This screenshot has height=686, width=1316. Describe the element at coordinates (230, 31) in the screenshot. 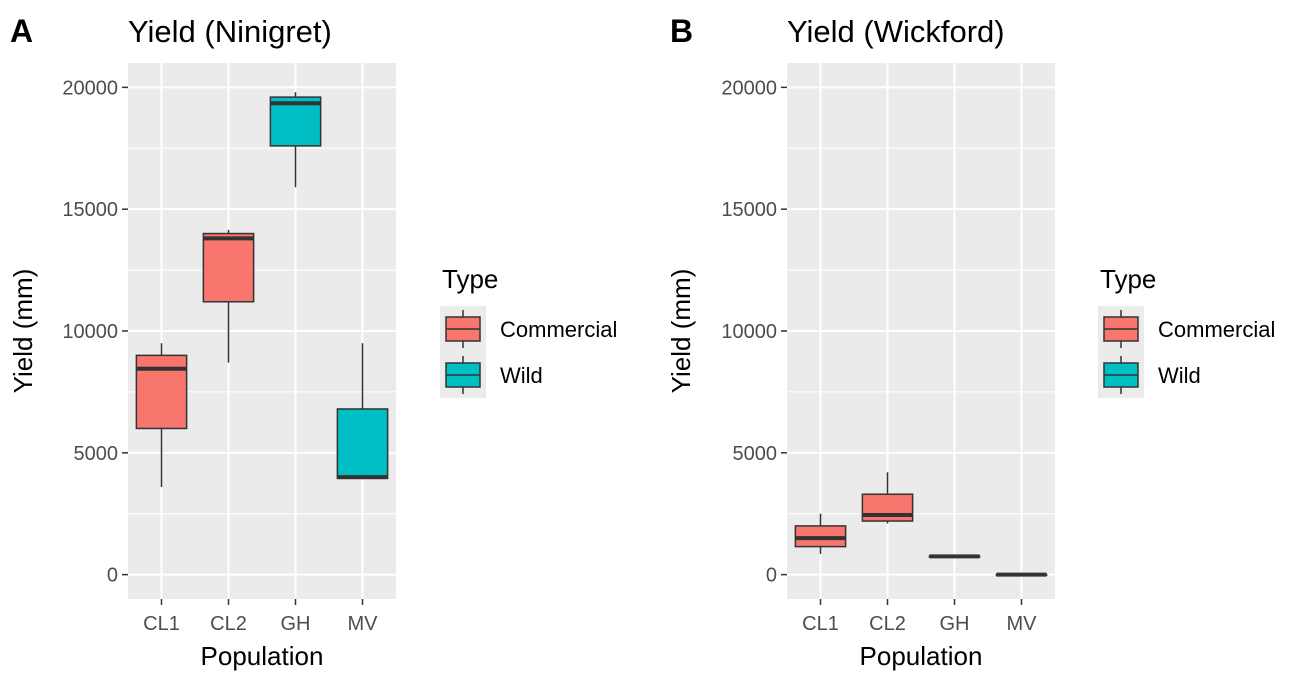

I see `chart-title: Yield (Ninigret)` at that location.